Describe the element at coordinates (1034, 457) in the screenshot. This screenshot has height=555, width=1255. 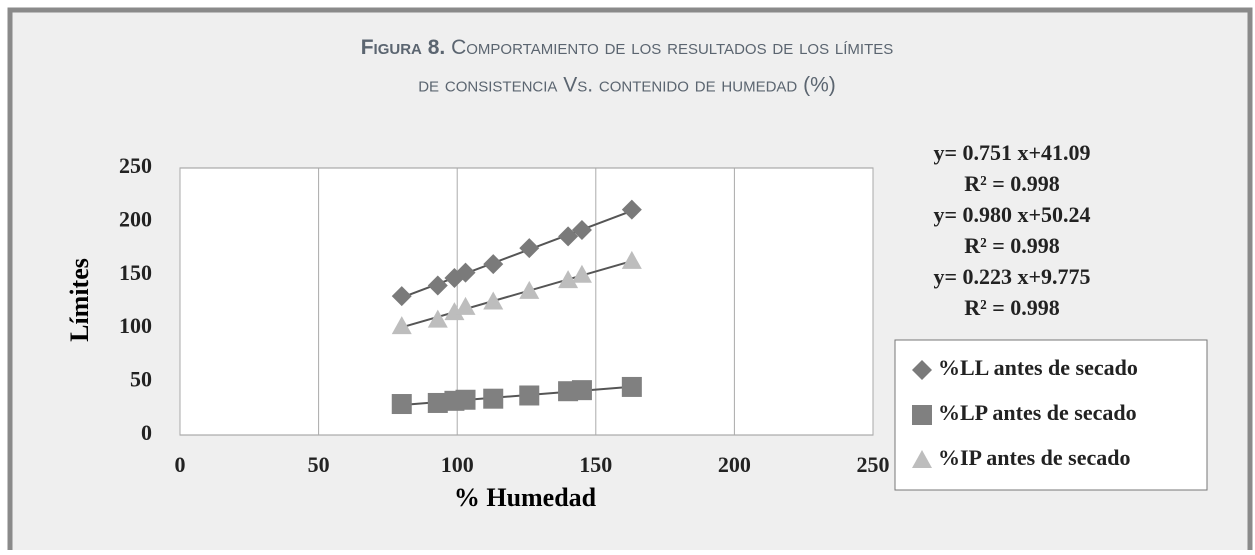
I see `legend-label: %IP antes de secado` at that location.